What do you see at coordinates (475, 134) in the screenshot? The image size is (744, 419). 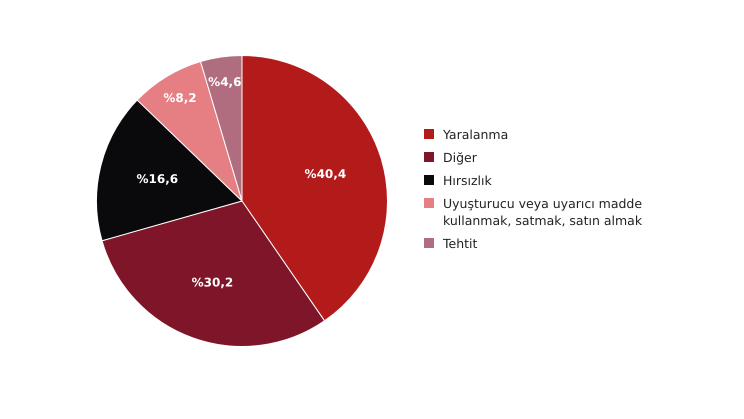 I see `legend-label: Yaralanma` at bounding box center [475, 134].